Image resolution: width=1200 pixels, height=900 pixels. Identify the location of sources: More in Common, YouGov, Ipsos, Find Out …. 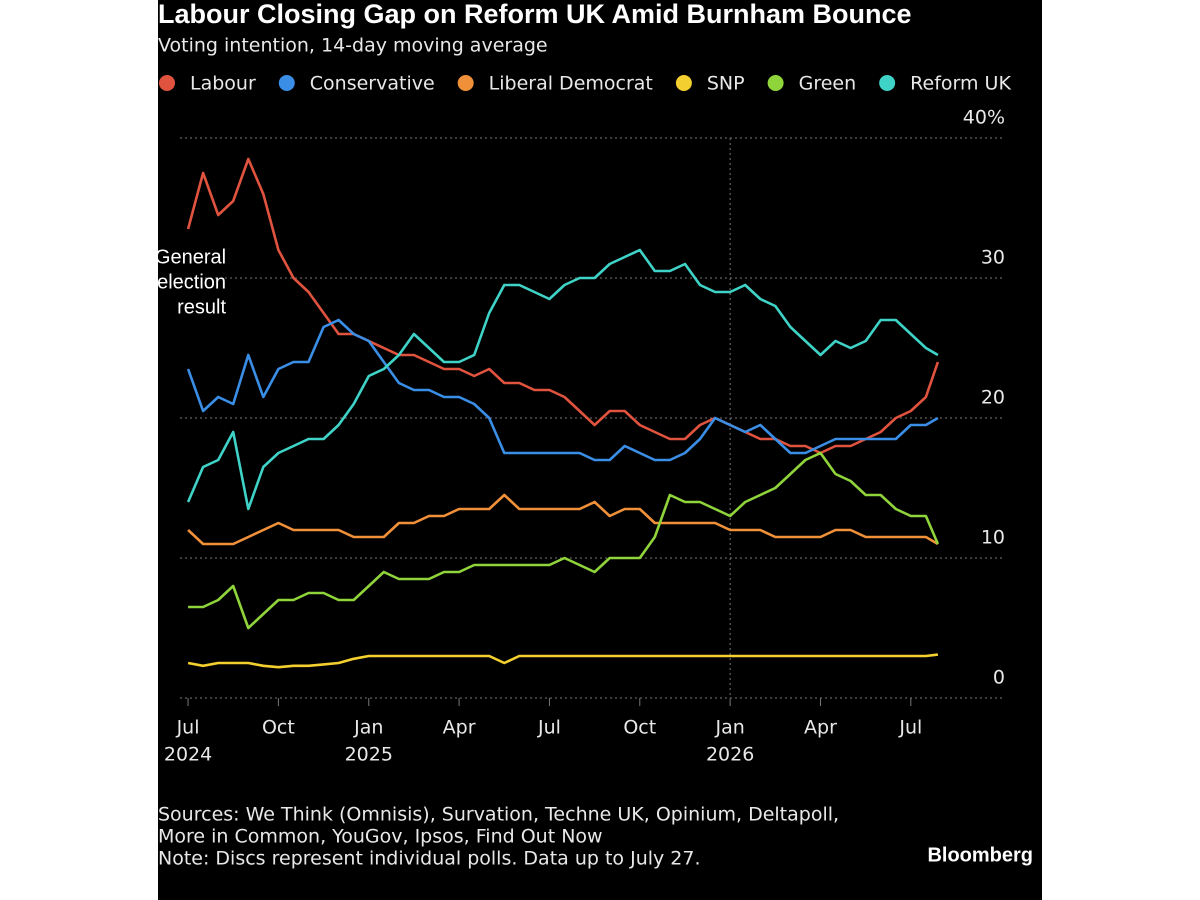
(380, 837).